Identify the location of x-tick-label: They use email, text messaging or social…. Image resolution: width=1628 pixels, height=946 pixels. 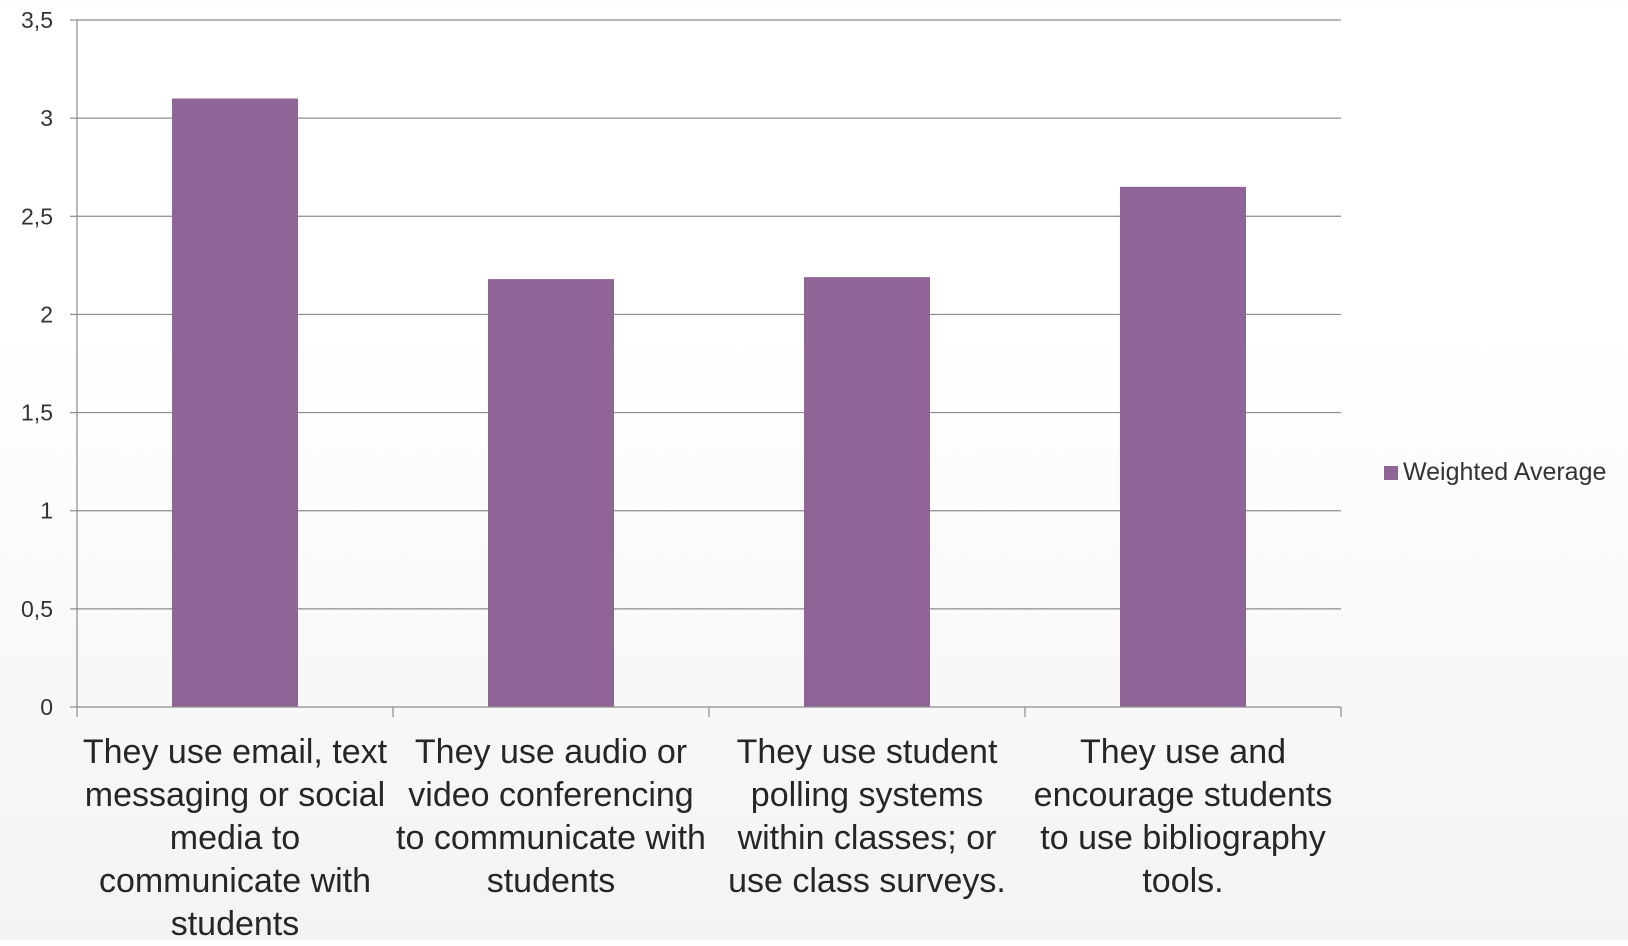
(235, 838).